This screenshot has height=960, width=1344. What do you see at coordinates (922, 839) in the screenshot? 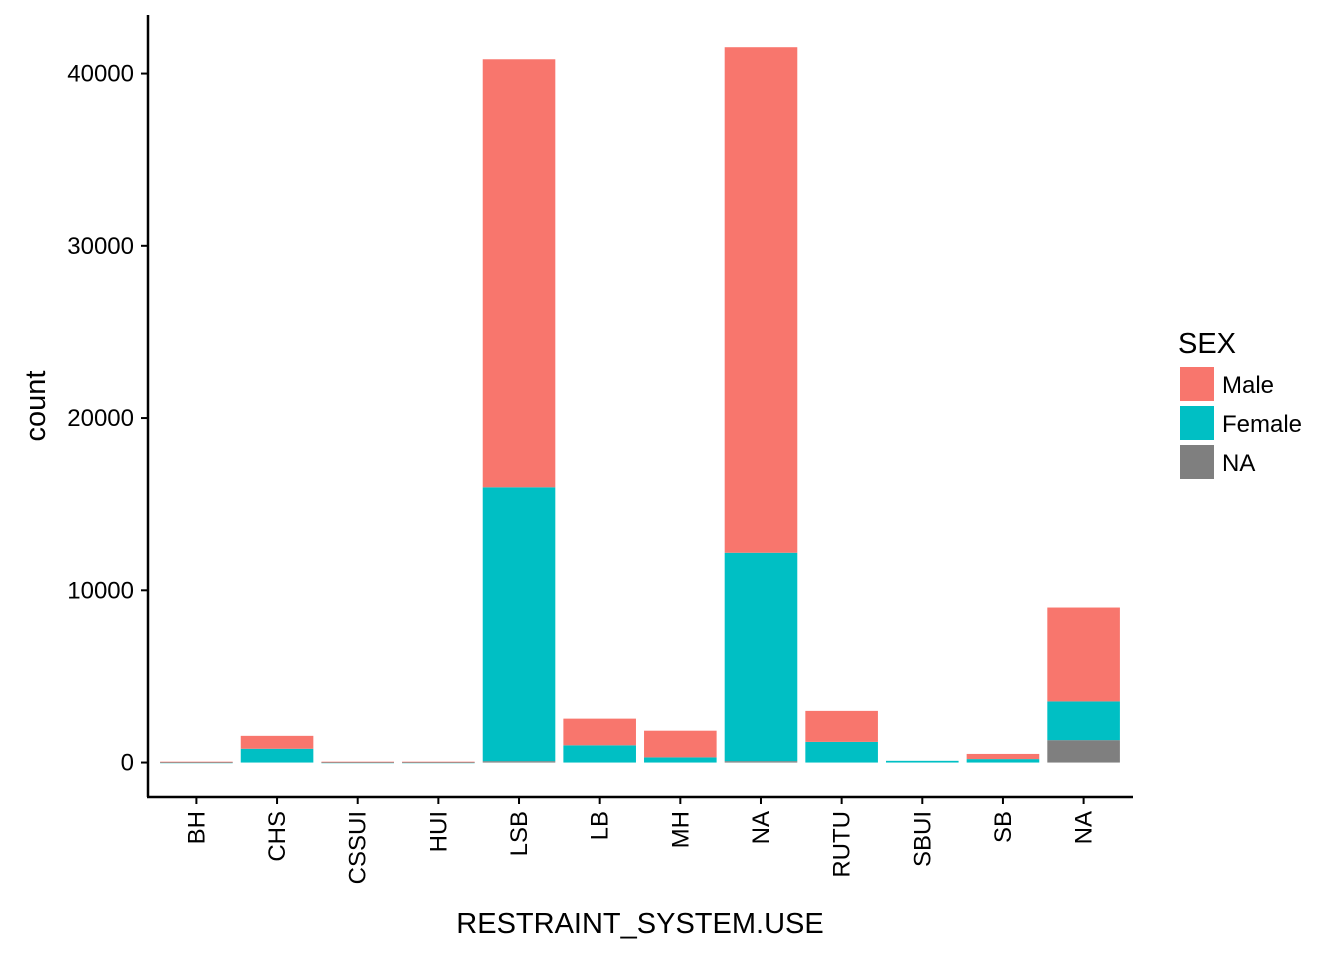
I see `x-tick-label: SBUI` at bounding box center [922, 839].